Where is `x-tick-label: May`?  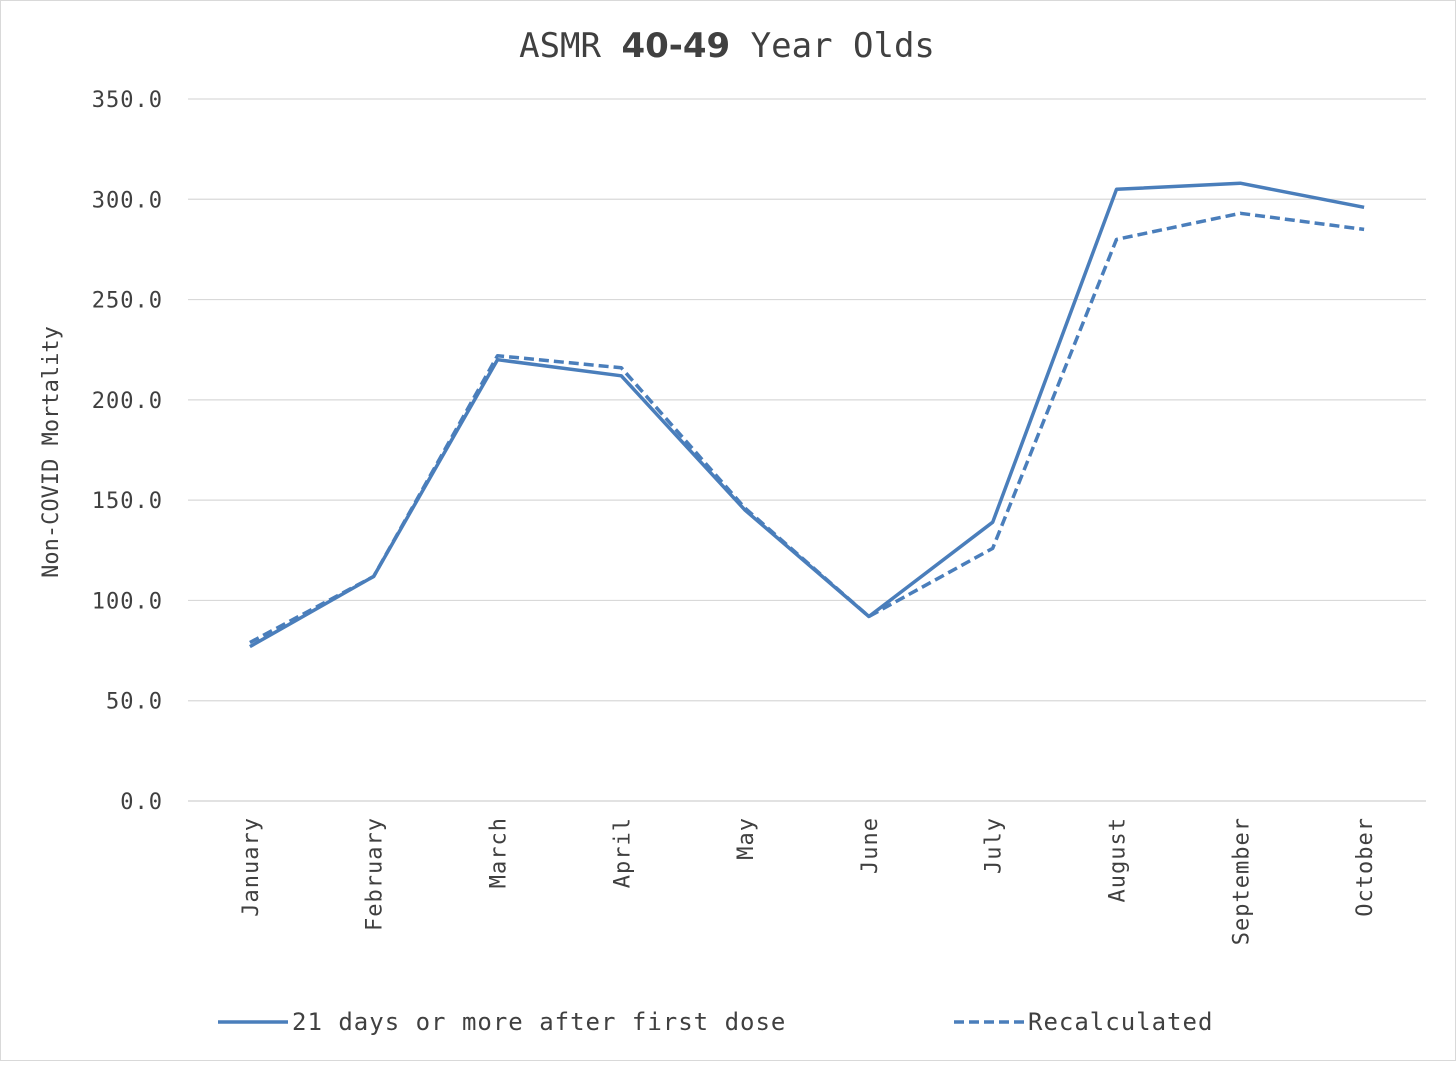
x-tick-label: May is located at coordinates (746, 838).